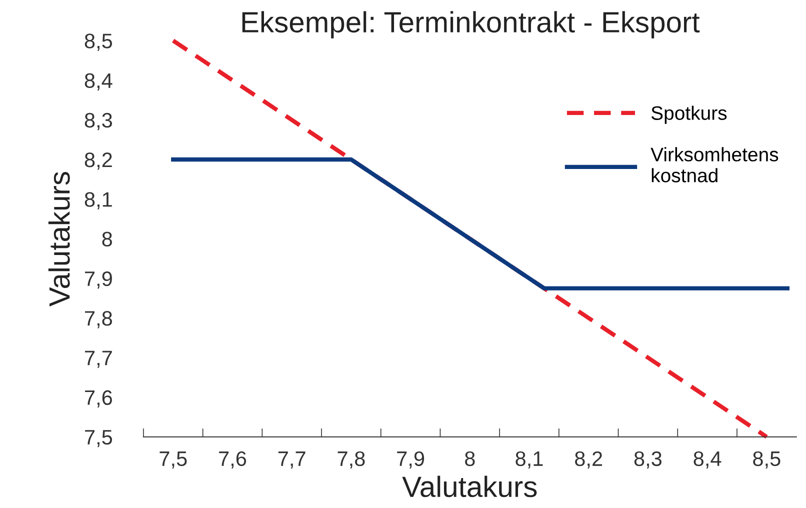 The image size is (806, 508). I want to click on x-axis-title: Valutakurs, so click(469, 487).